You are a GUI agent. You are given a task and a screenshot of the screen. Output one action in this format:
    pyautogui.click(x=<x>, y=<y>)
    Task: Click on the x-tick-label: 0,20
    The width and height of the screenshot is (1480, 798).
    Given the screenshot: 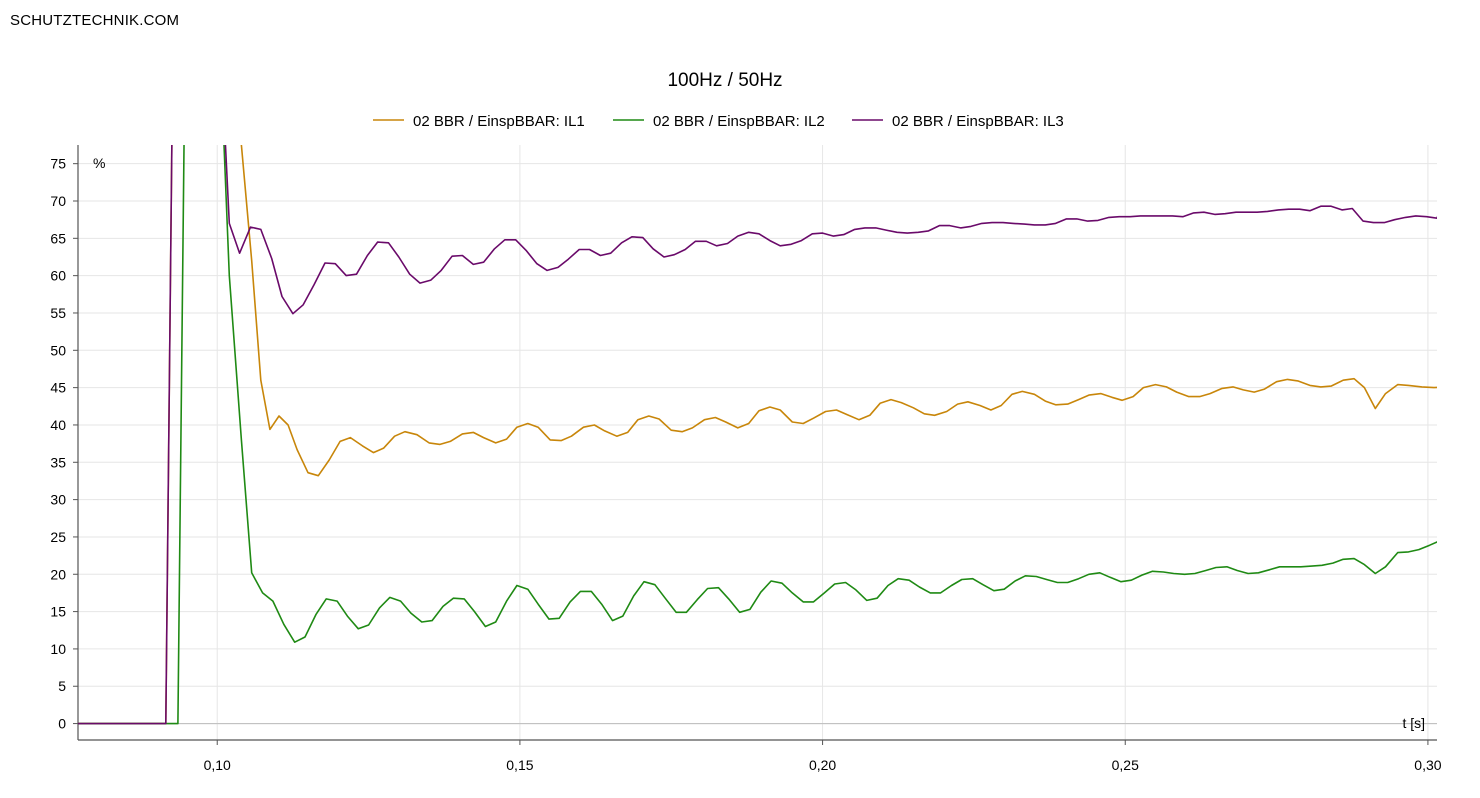 What is the action you would take?
    pyautogui.click(x=822, y=765)
    